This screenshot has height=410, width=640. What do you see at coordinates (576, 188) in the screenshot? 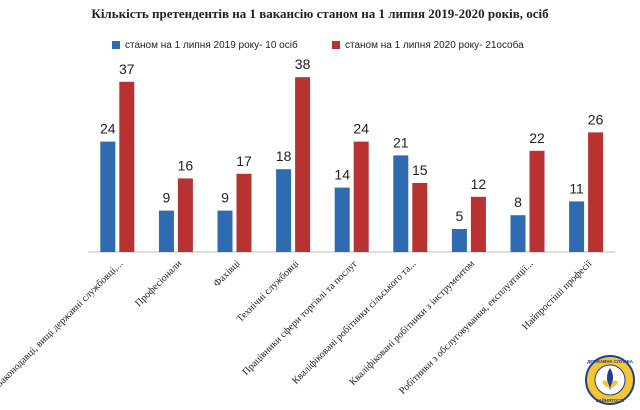
I see `data-label-2019-8: 11` at bounding box center [576, 188].